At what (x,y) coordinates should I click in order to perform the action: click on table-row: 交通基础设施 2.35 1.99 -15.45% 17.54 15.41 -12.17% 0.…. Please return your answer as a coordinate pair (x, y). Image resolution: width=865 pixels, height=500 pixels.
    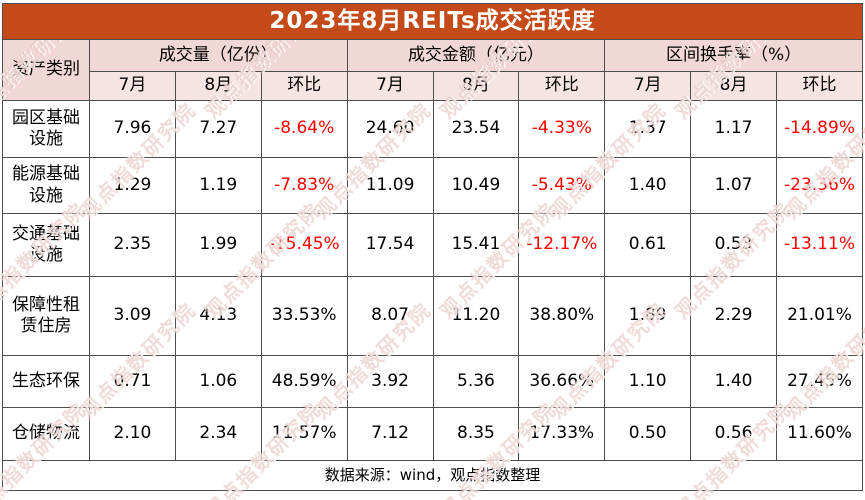
    Looking at the image, I should click on (432, 245).